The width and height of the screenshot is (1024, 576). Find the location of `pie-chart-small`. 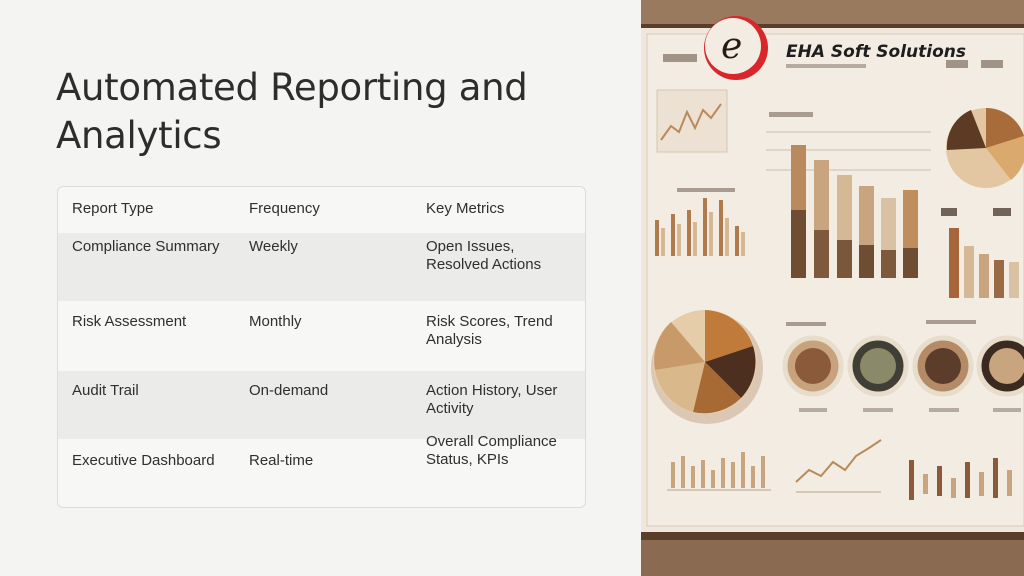

pie-chart-small is located at coordinates (985, 148).